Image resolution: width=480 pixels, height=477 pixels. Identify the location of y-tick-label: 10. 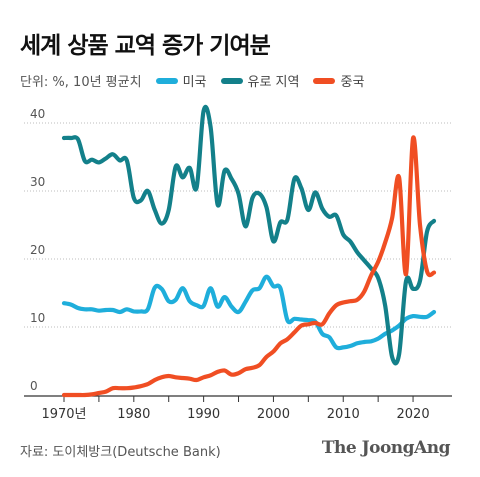
(37, 318).